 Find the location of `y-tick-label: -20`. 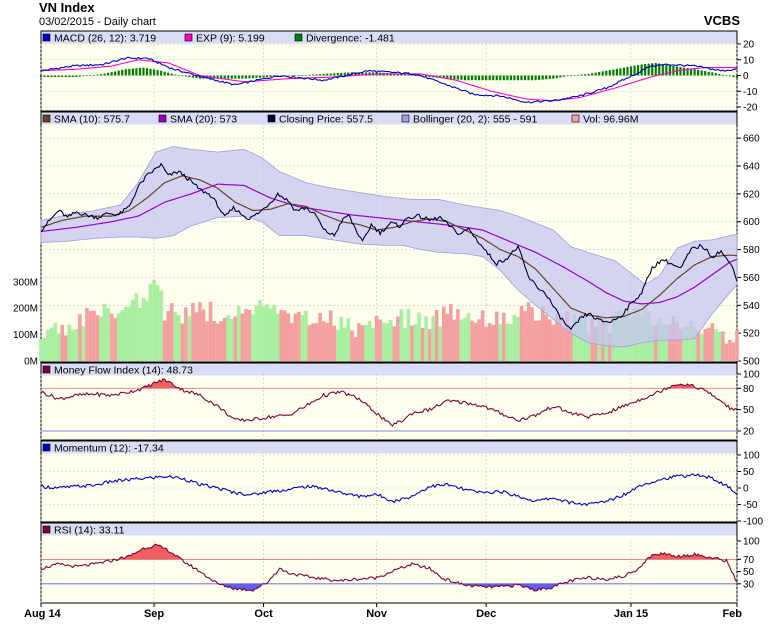

y-tick-label: -20 is located at coordinates (750, 108).